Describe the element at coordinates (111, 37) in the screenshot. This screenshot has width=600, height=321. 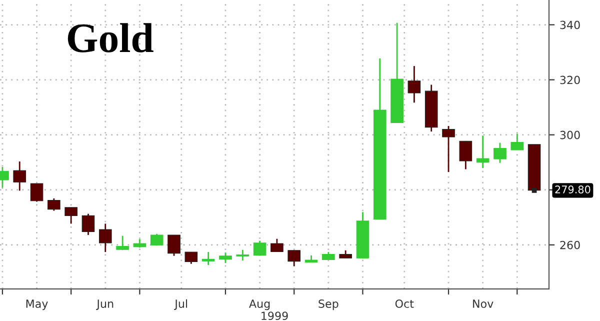
I see `chart-title: Gold` at that location.